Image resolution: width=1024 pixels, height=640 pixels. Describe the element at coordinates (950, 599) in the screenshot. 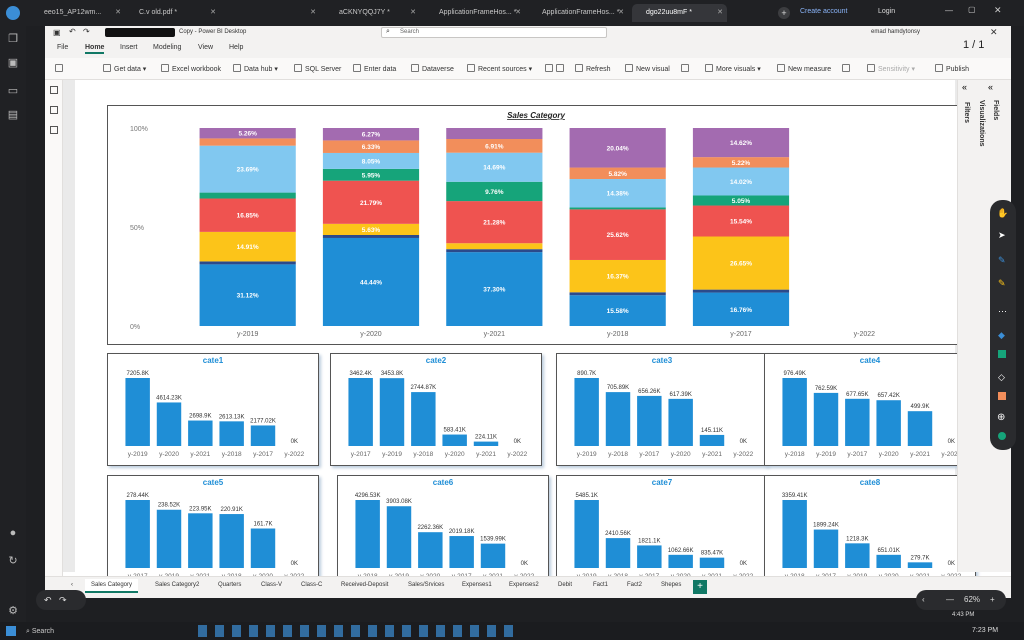

I see `zoom-out-icon: —` at that location.